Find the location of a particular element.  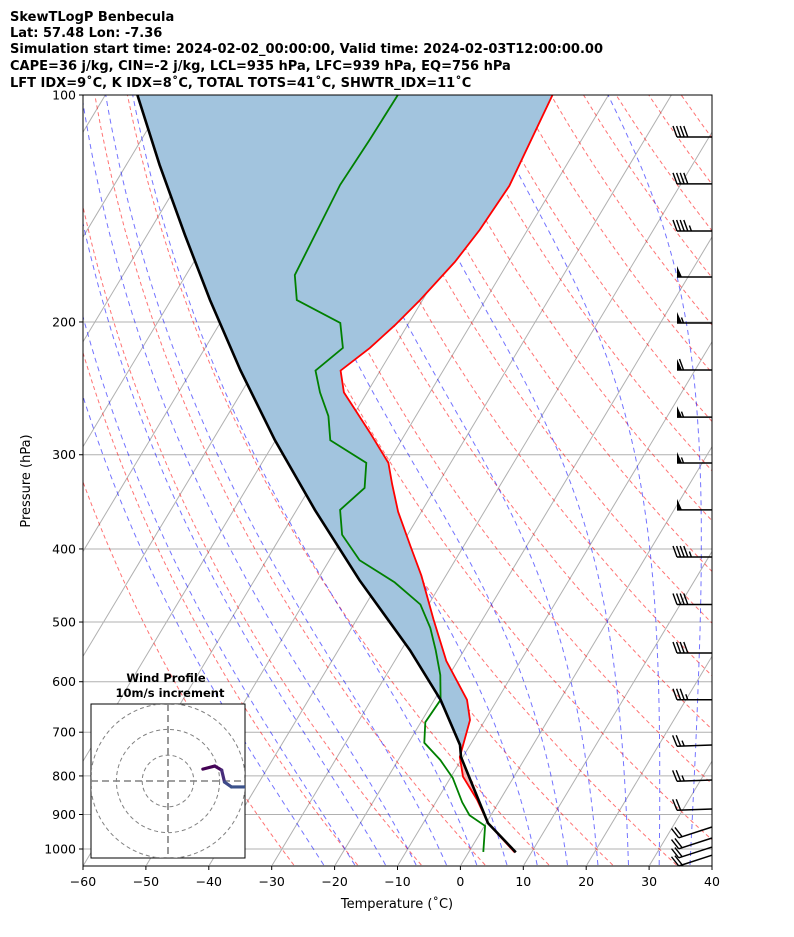

y-tick-label: 200 is located at coordinates (64, 321).